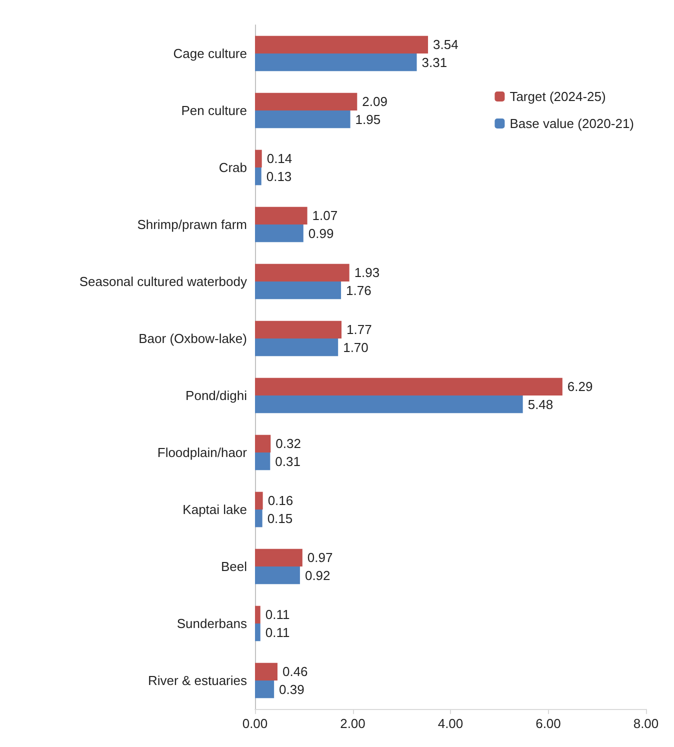 The width and height of the screenshot is (674, 747). What do you see at coordinates (359, 290) in the screenshot?
I see `data-label: 1.76` at bounding box center [359, 290].